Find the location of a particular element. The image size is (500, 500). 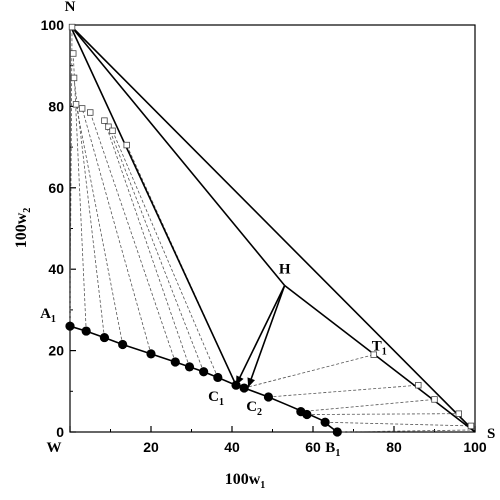

point-label: C2 is located at coordinates (254, 408).